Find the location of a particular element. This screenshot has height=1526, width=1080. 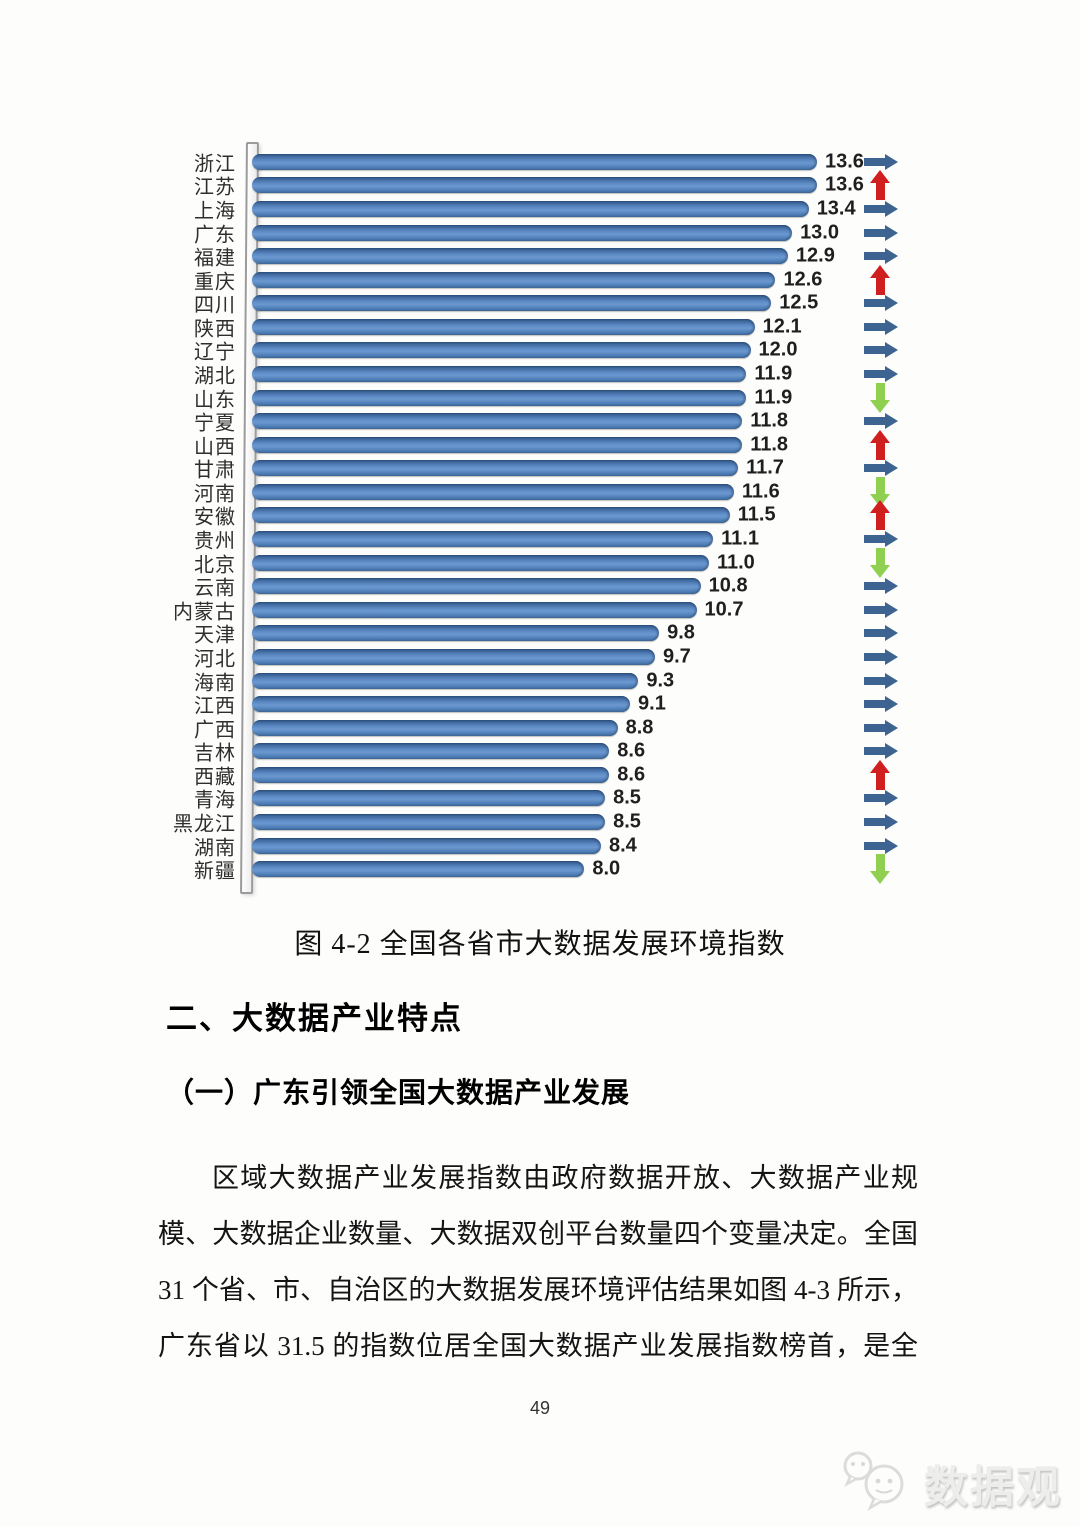

category-label: 西藏 is located at coordinates (215, 777).